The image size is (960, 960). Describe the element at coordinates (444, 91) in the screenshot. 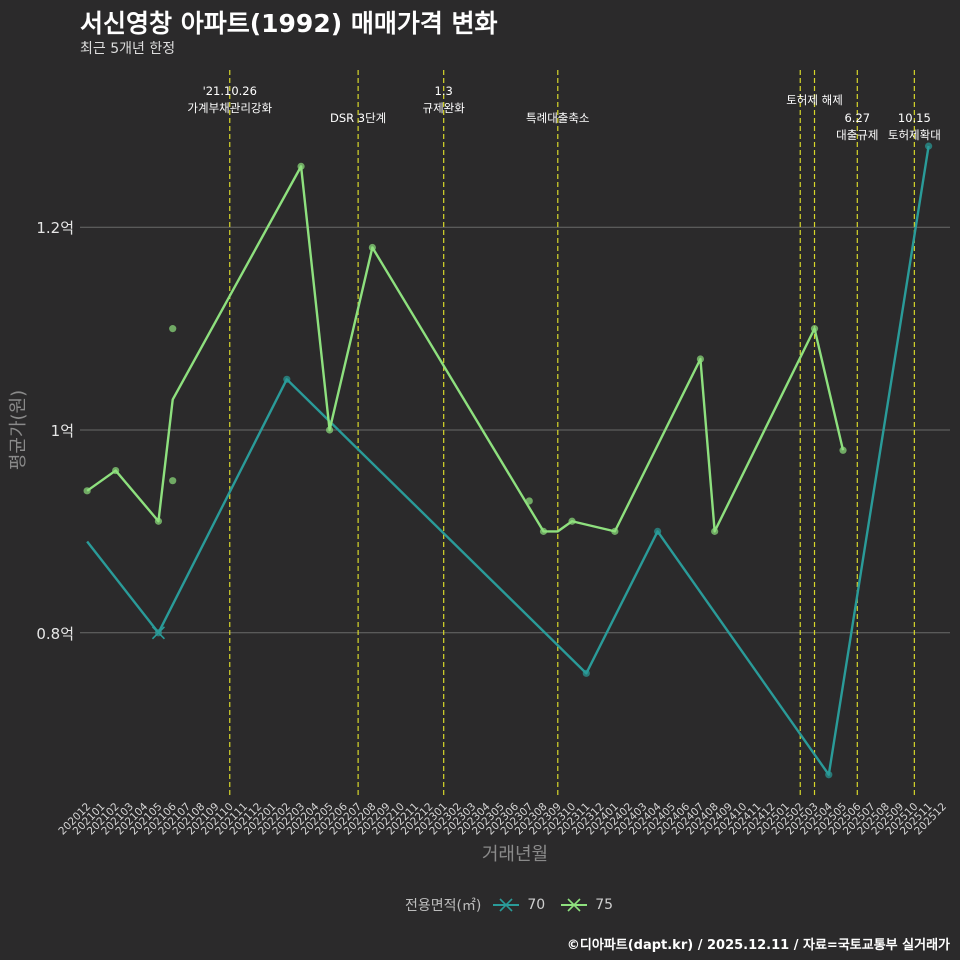

I see `event-label-2-0: 1.3` at that location.